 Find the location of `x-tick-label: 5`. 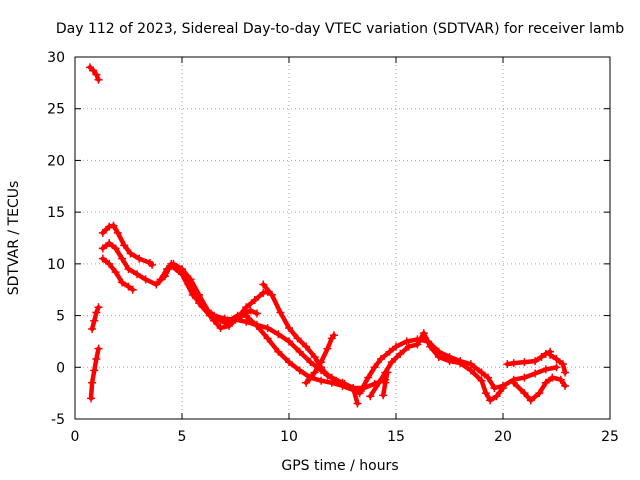

x-tick-label: 5 is located at coordinates (182, 437).